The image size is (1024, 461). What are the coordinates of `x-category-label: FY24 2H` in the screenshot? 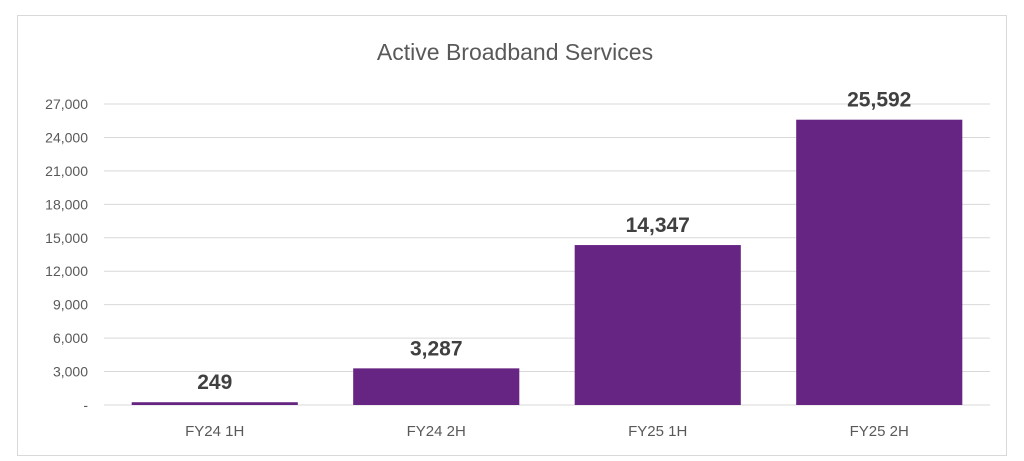 It's located at (436, 431).